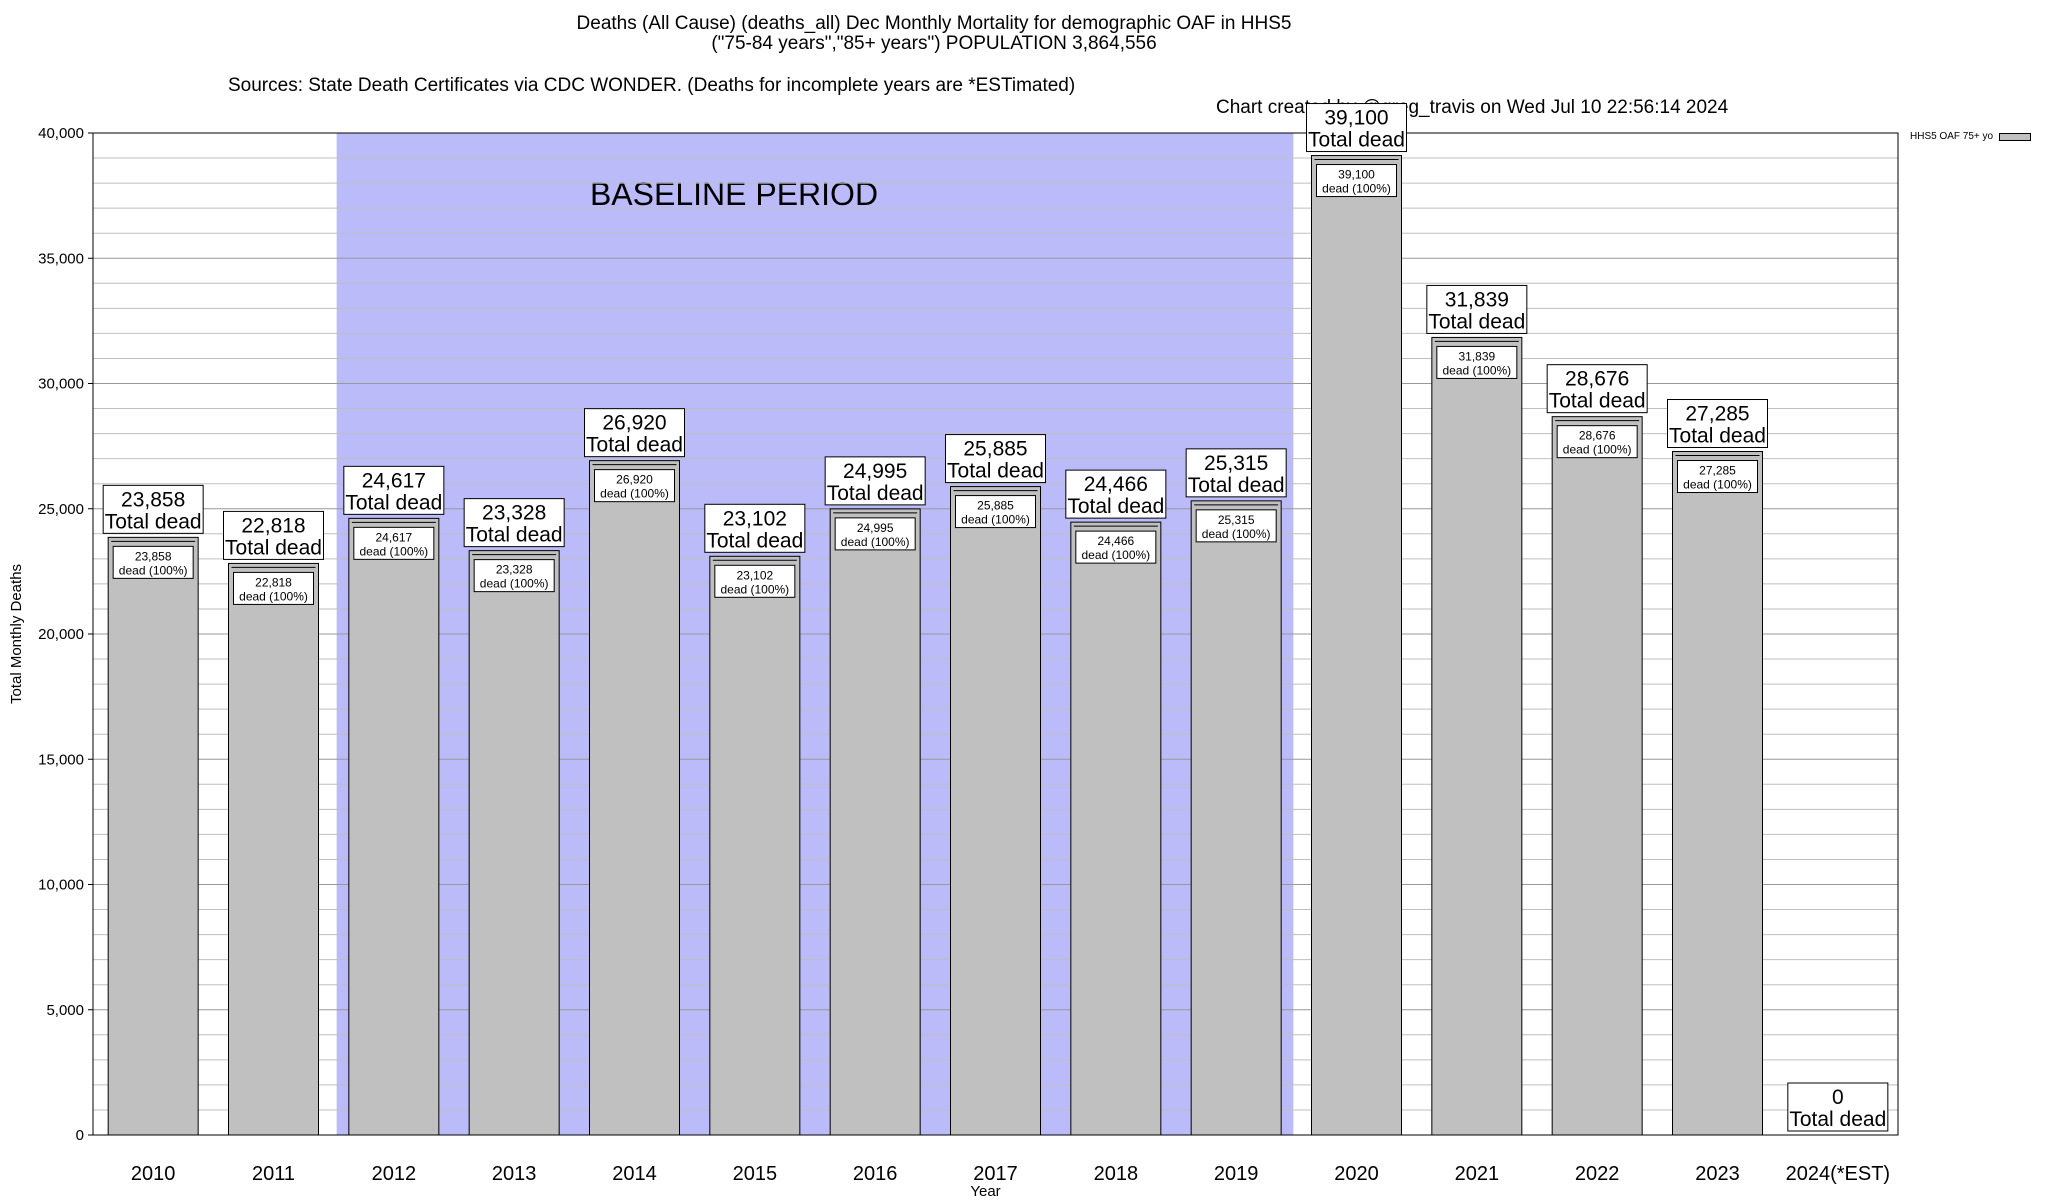  I want to click on x-tick-label: 2014, so click(634, 1174).